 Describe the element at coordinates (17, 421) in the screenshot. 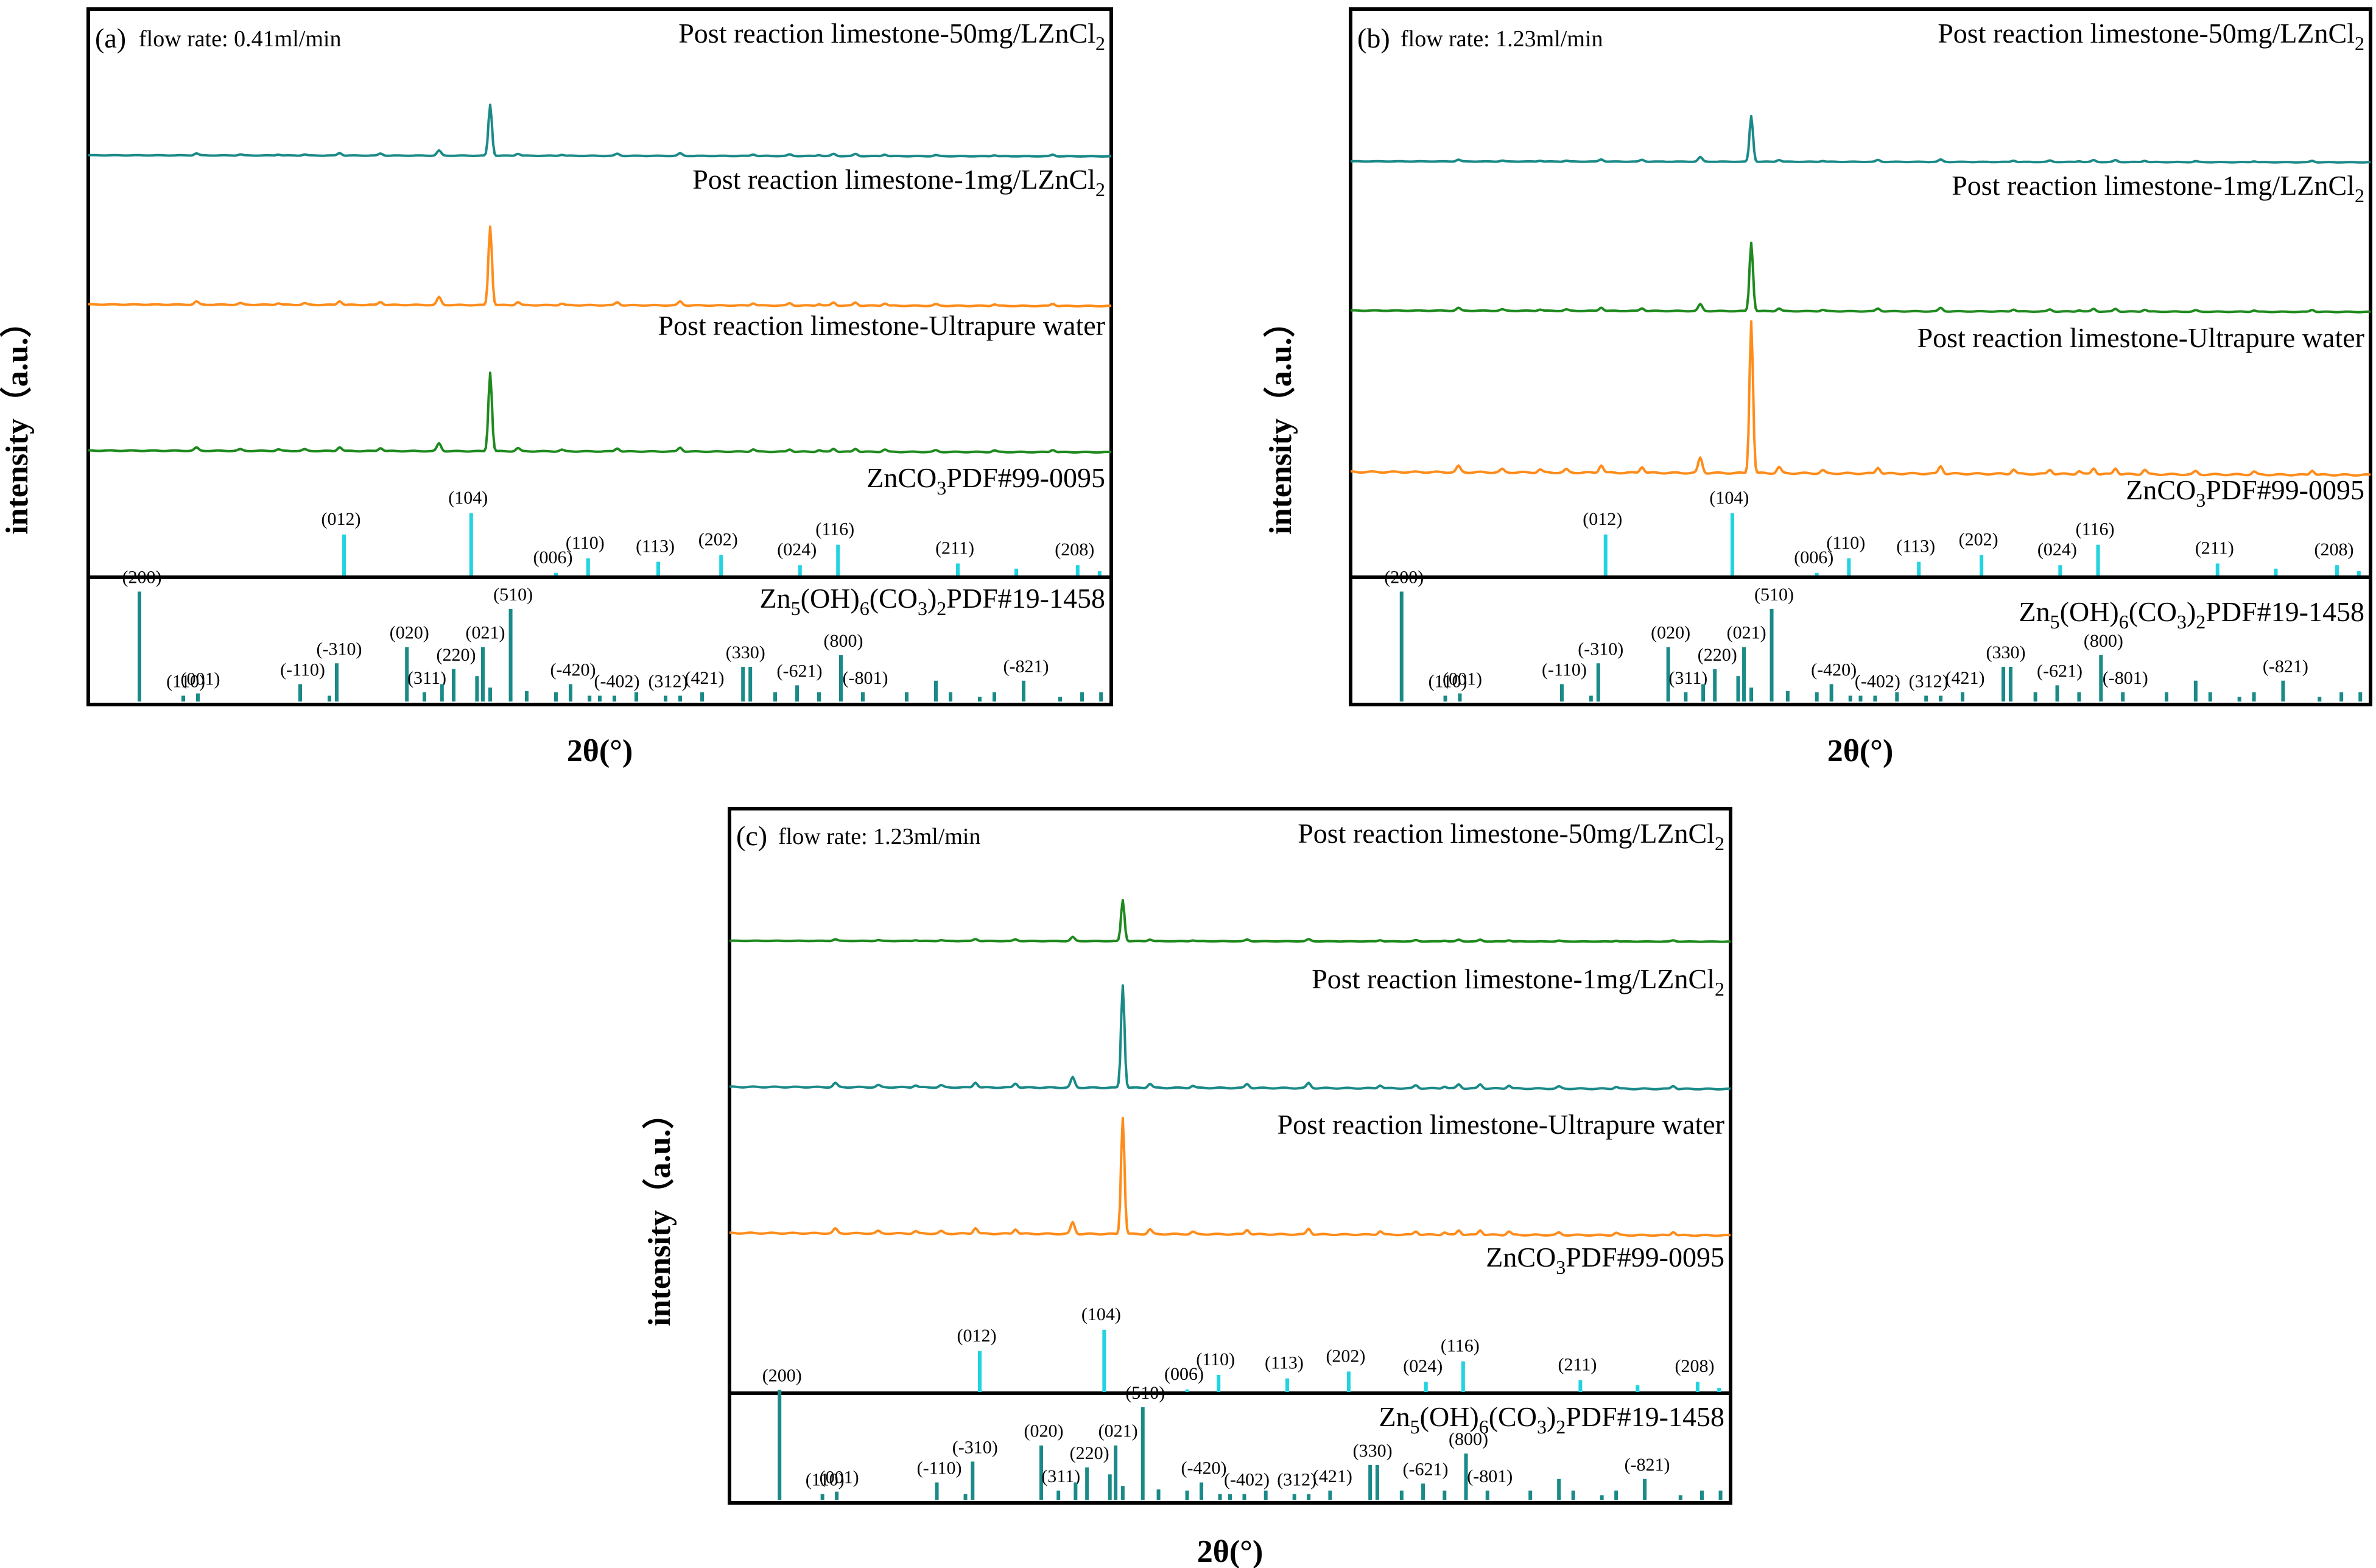

I see `y-axis-title: intensity（a.u.）` at that location.